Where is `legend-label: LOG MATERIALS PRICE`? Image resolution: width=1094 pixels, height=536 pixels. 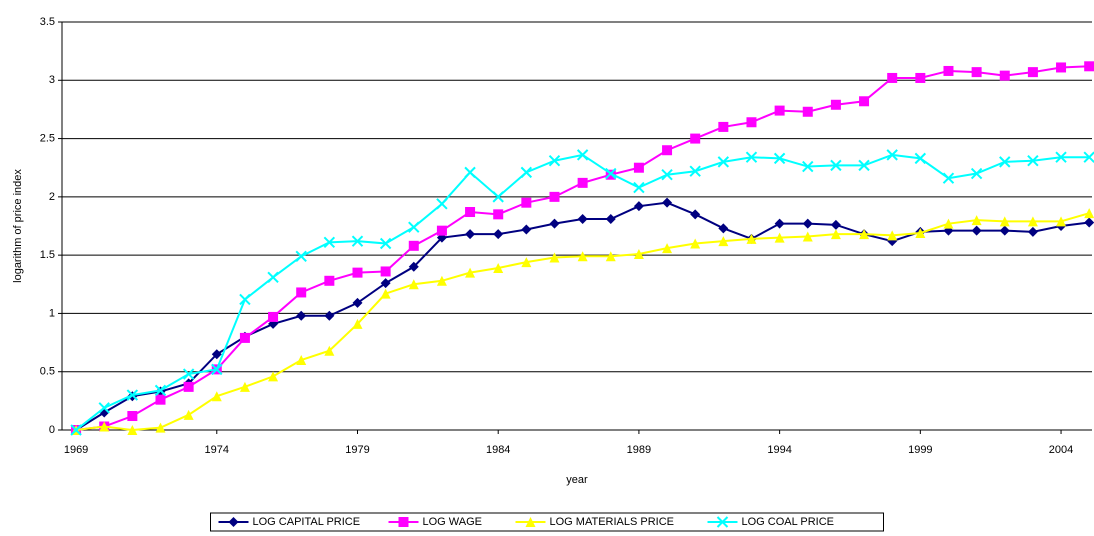 legend-label: LOG MATERIALS PRICE is located at coordinates (612, 522).